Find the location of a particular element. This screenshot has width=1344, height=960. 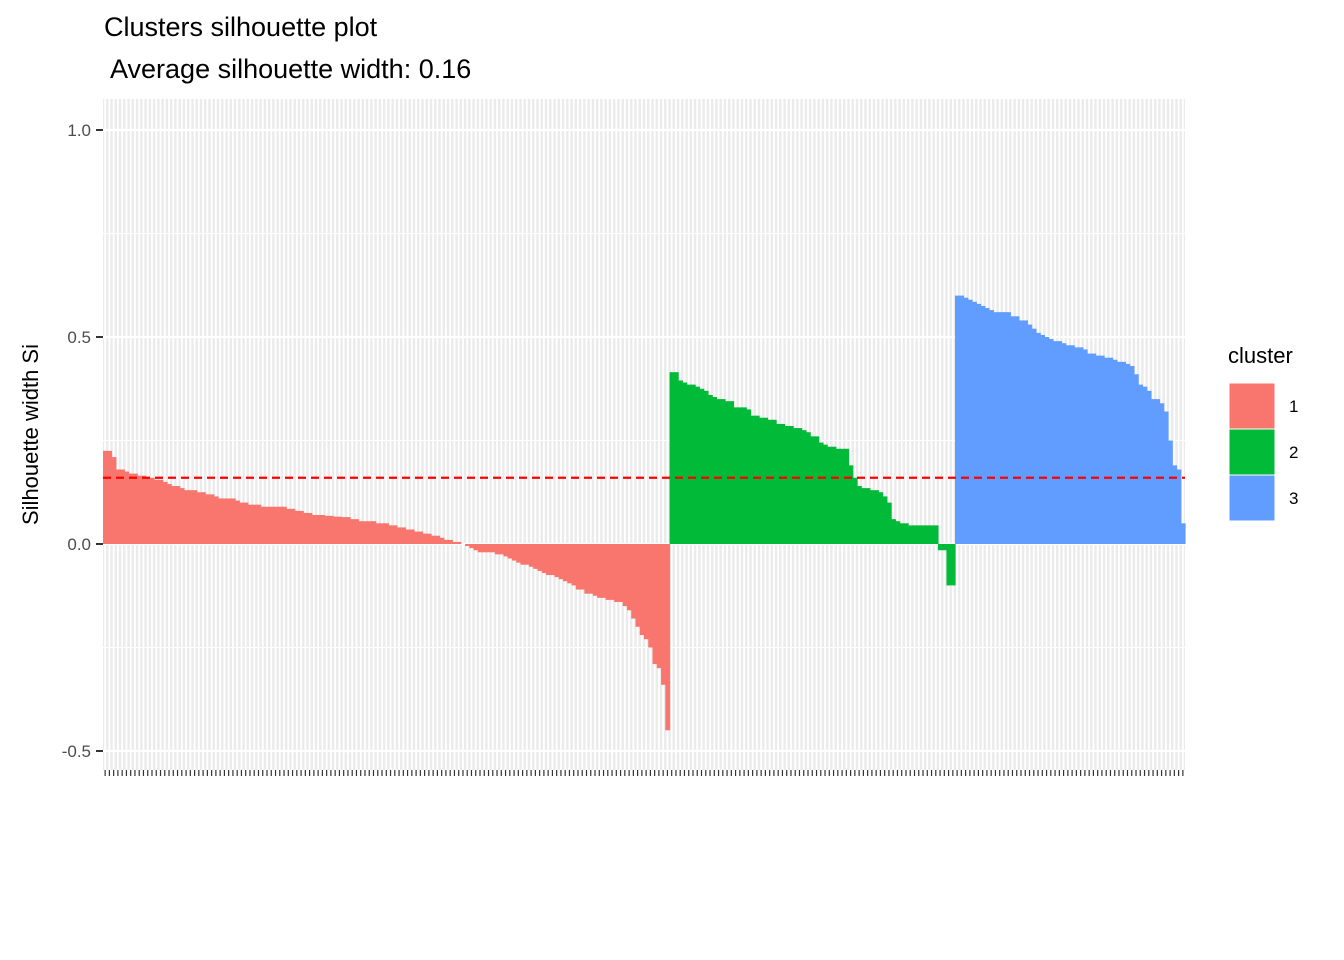

y-tick-label: -0.5 is located at coordinates (76, 751).